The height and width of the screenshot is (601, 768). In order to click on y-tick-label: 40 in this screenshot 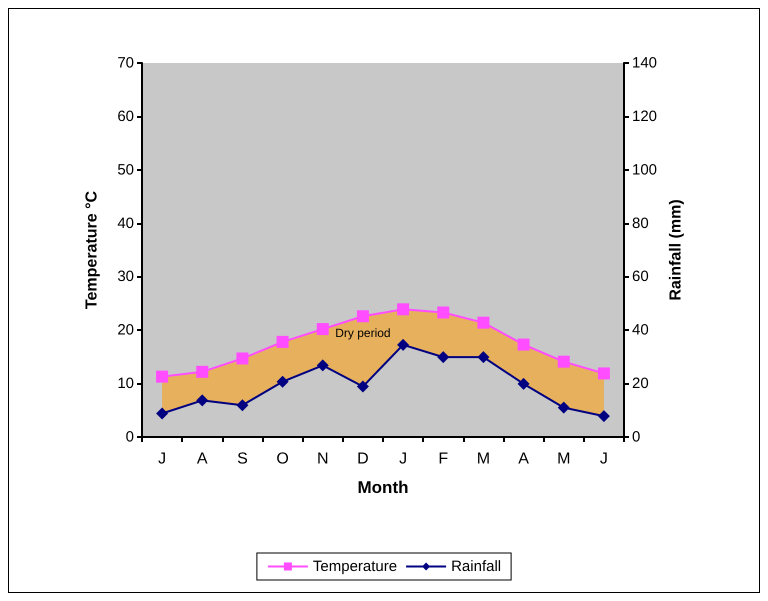, I will do `click(125, 223)`.